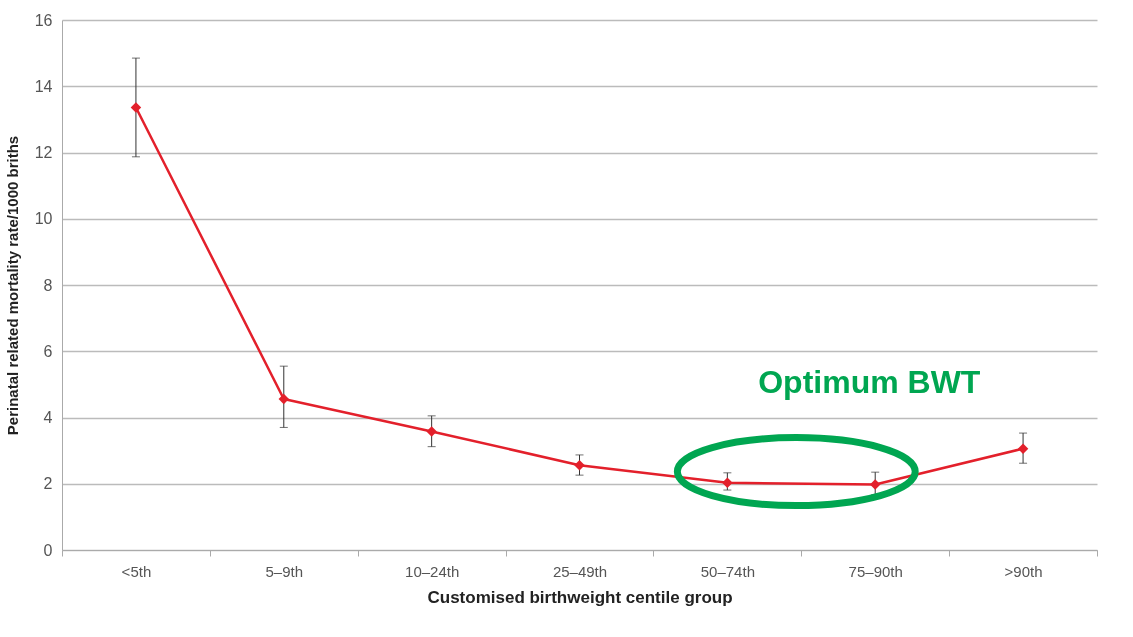 The height and width of the screenshot is (637, 1133). I want to click on y-tick-label: 8, so click(48, 285).